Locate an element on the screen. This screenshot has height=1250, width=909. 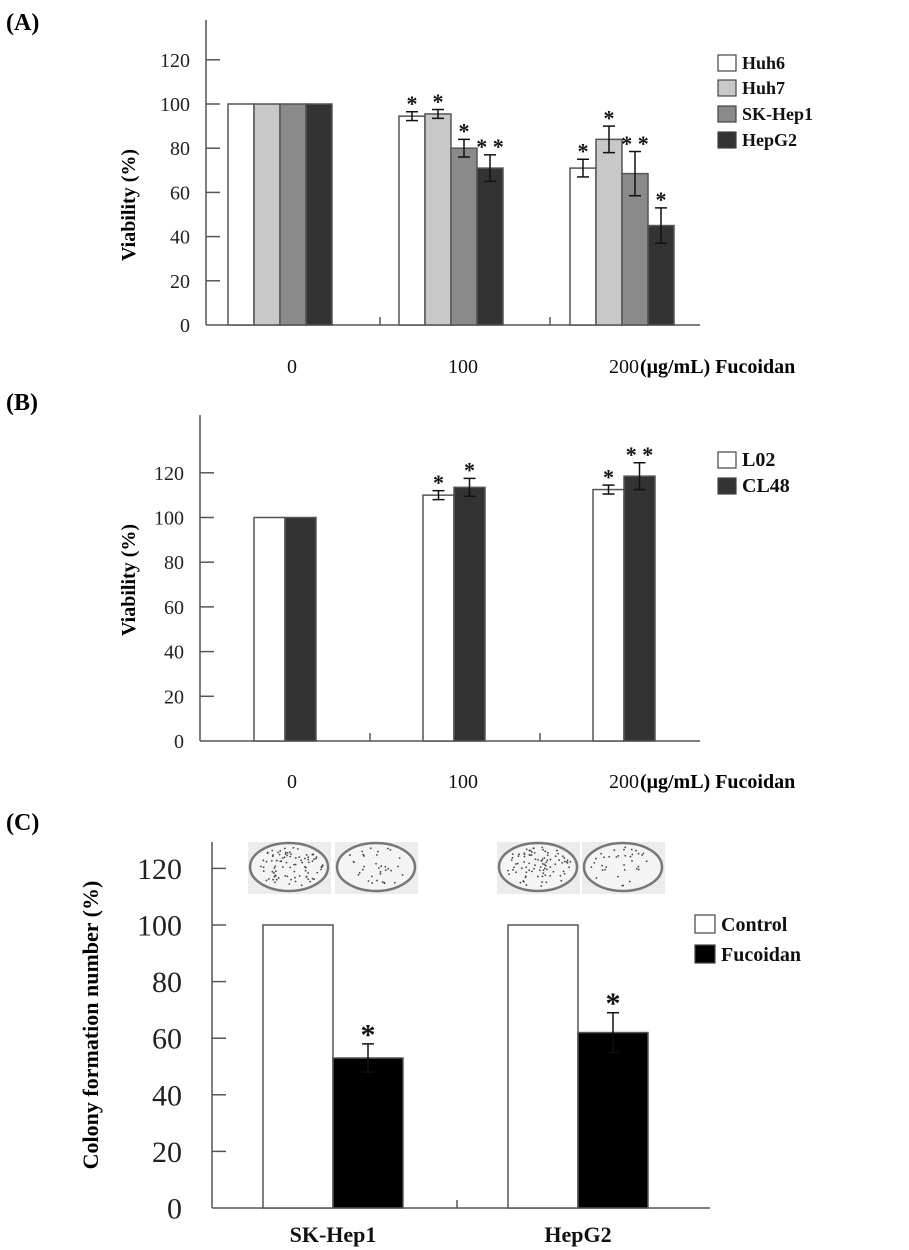
legend-label-a: Huh7 is located at coordinates (763, 88).